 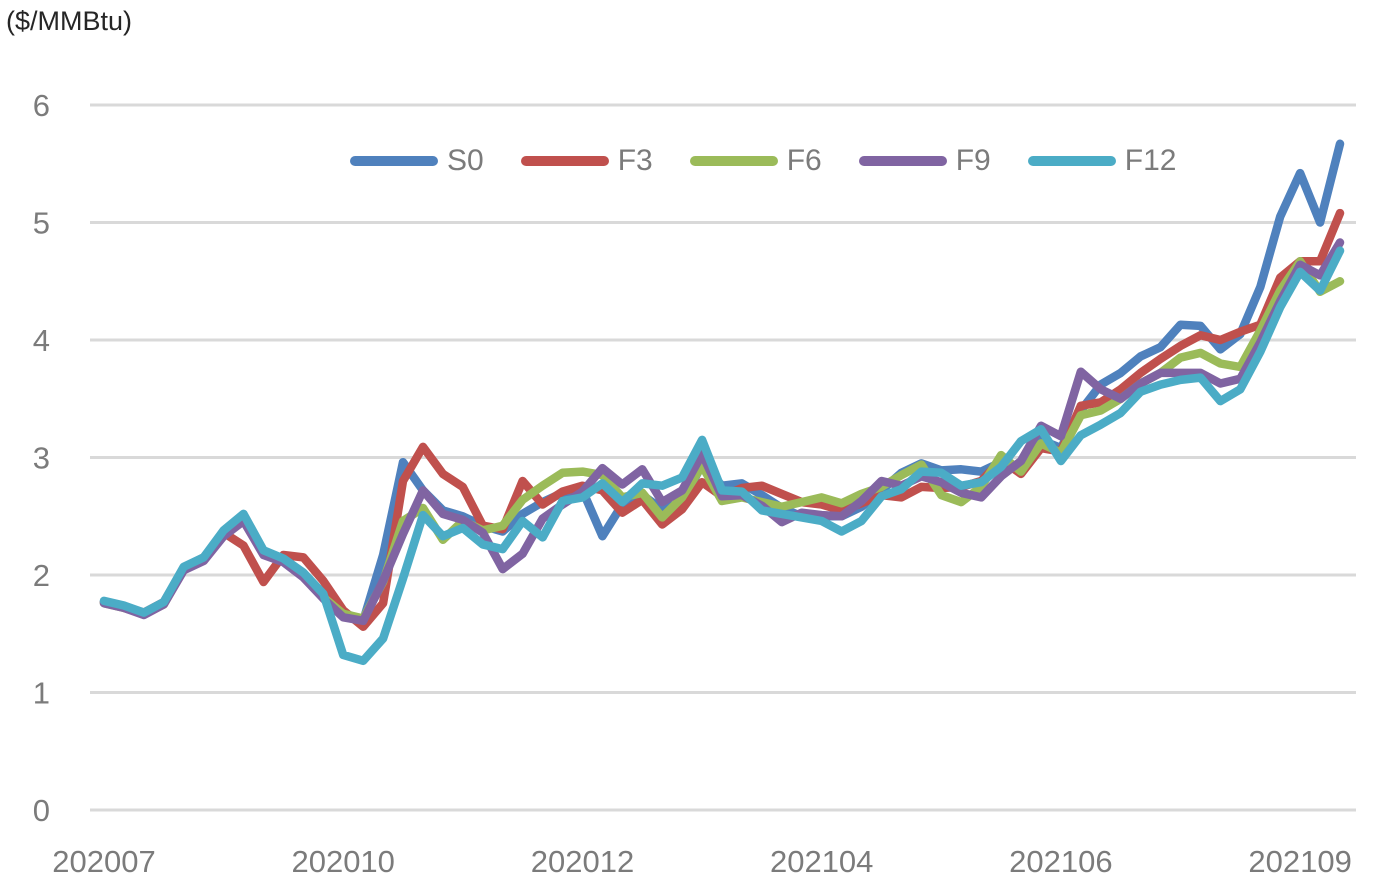 What do you see at coordinates (1071, 161) in the screenshot?
I see `legend-swatch-f12` at bounding box center [1071, 161].